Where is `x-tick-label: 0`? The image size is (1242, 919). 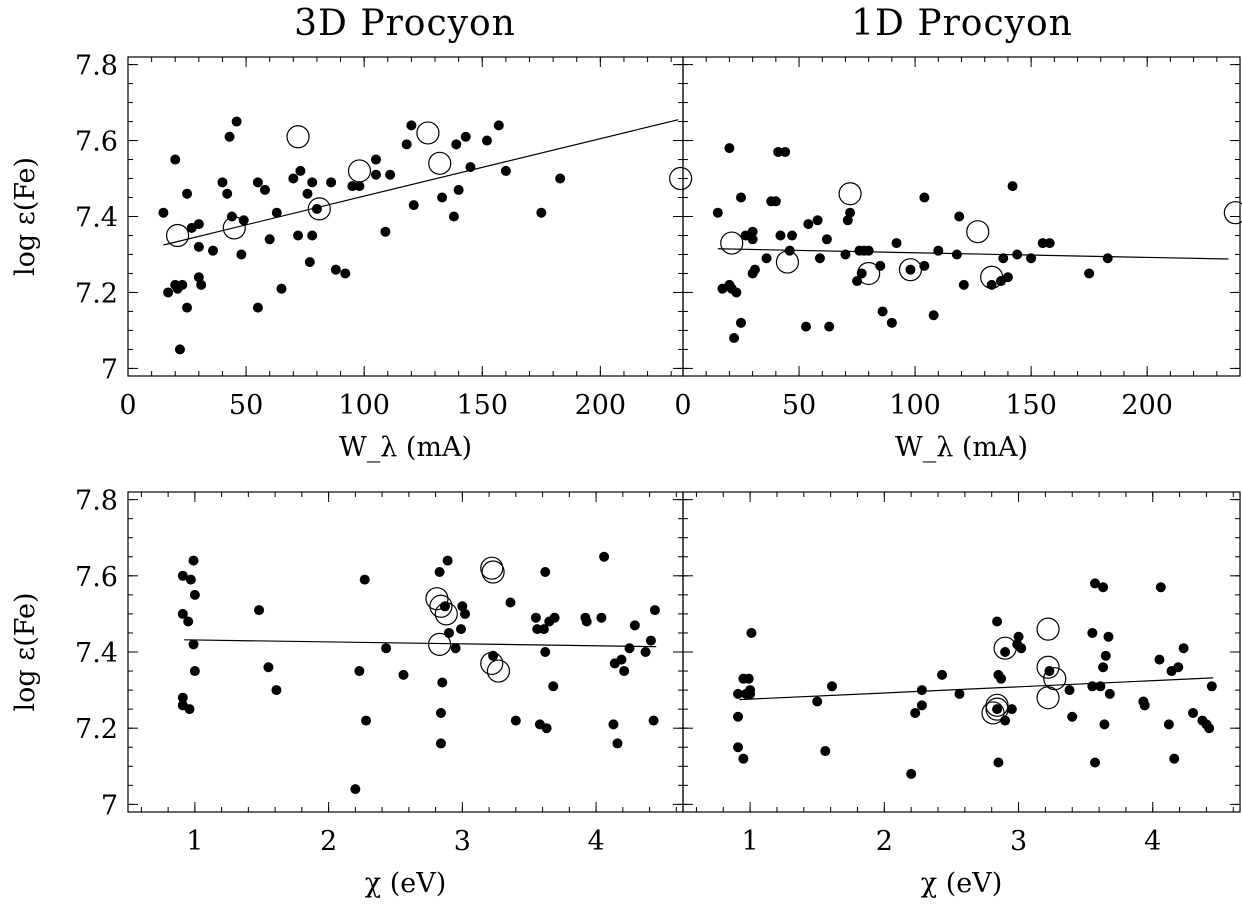 x-tick-label: 0 is located at coordinates (127, 405).